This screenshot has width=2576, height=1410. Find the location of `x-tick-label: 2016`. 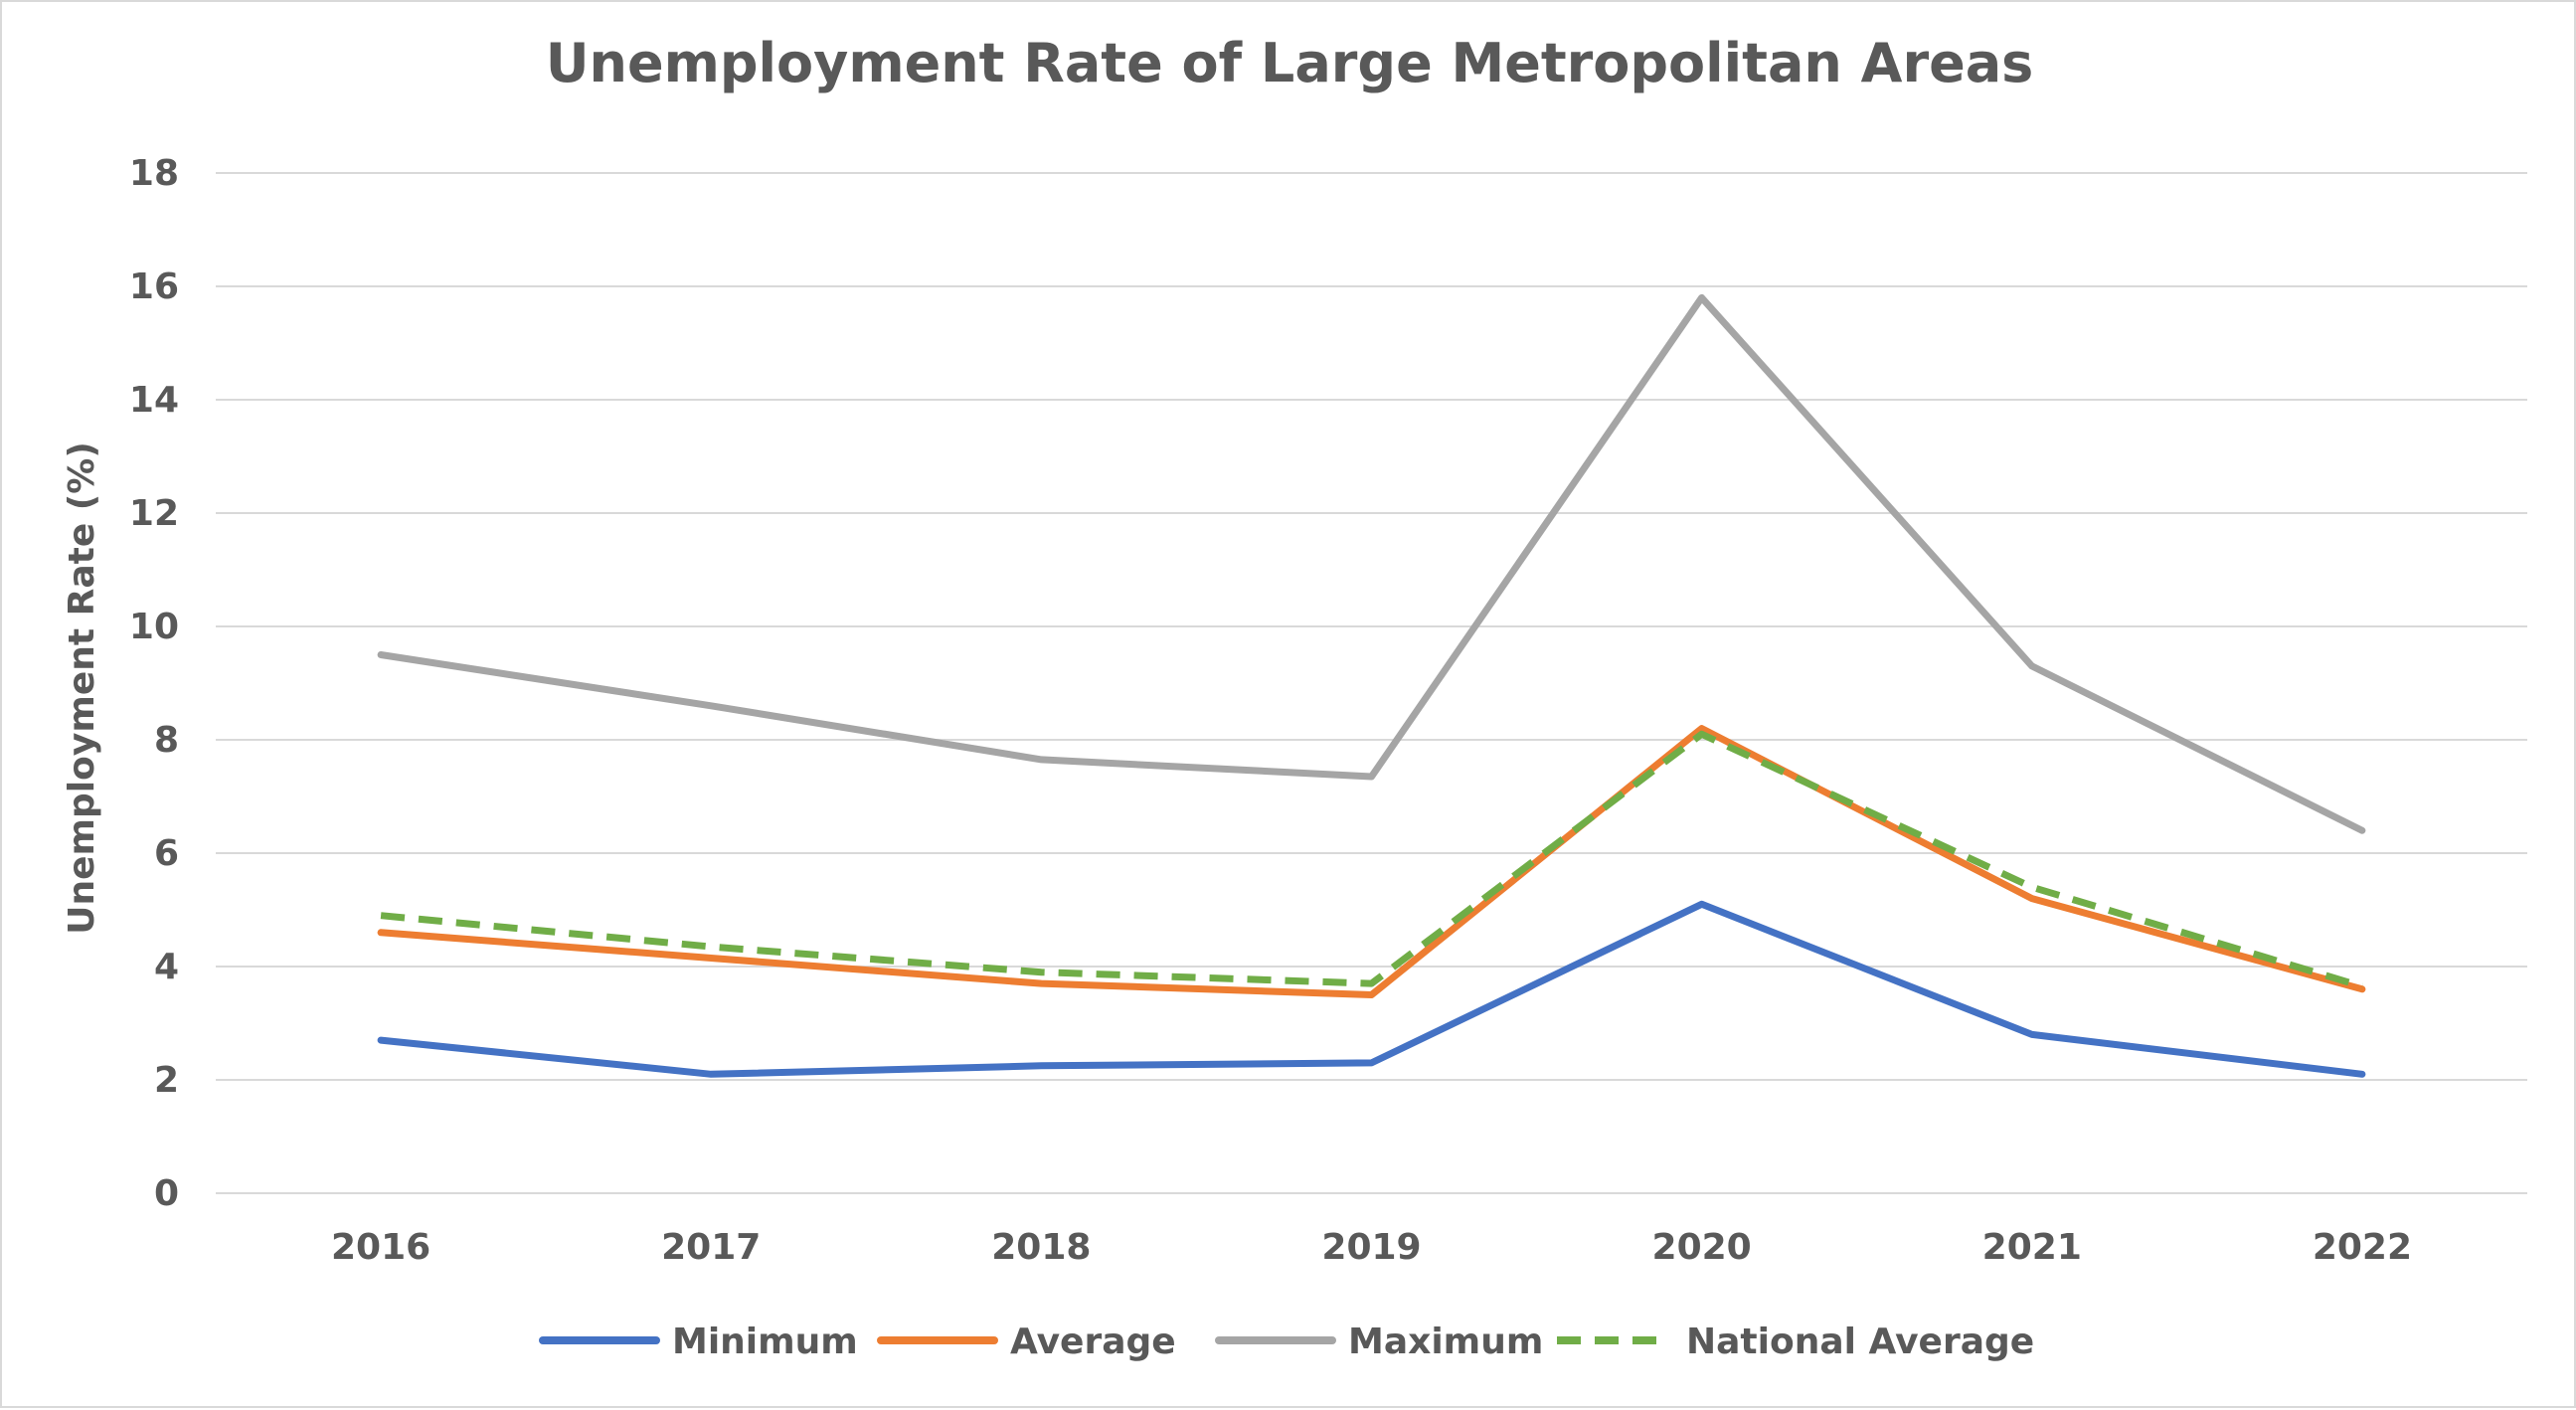

x-tick-label: 2016 is located at coordinates (380, 1247).